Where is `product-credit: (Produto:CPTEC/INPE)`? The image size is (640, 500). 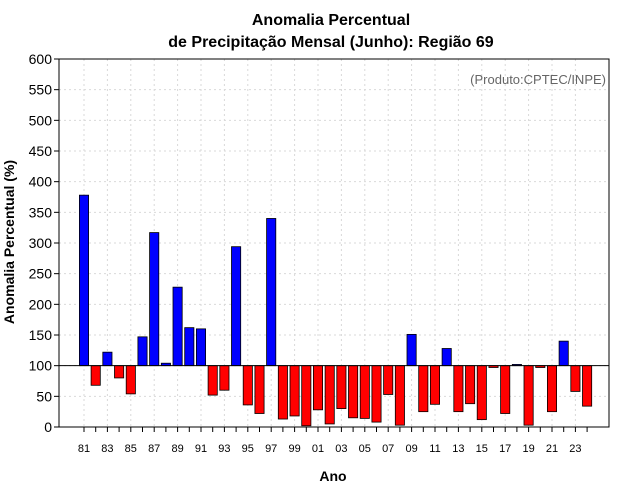 product-credit: (Produto:CPTEC/INPE) is located at coordinates (538, 79).